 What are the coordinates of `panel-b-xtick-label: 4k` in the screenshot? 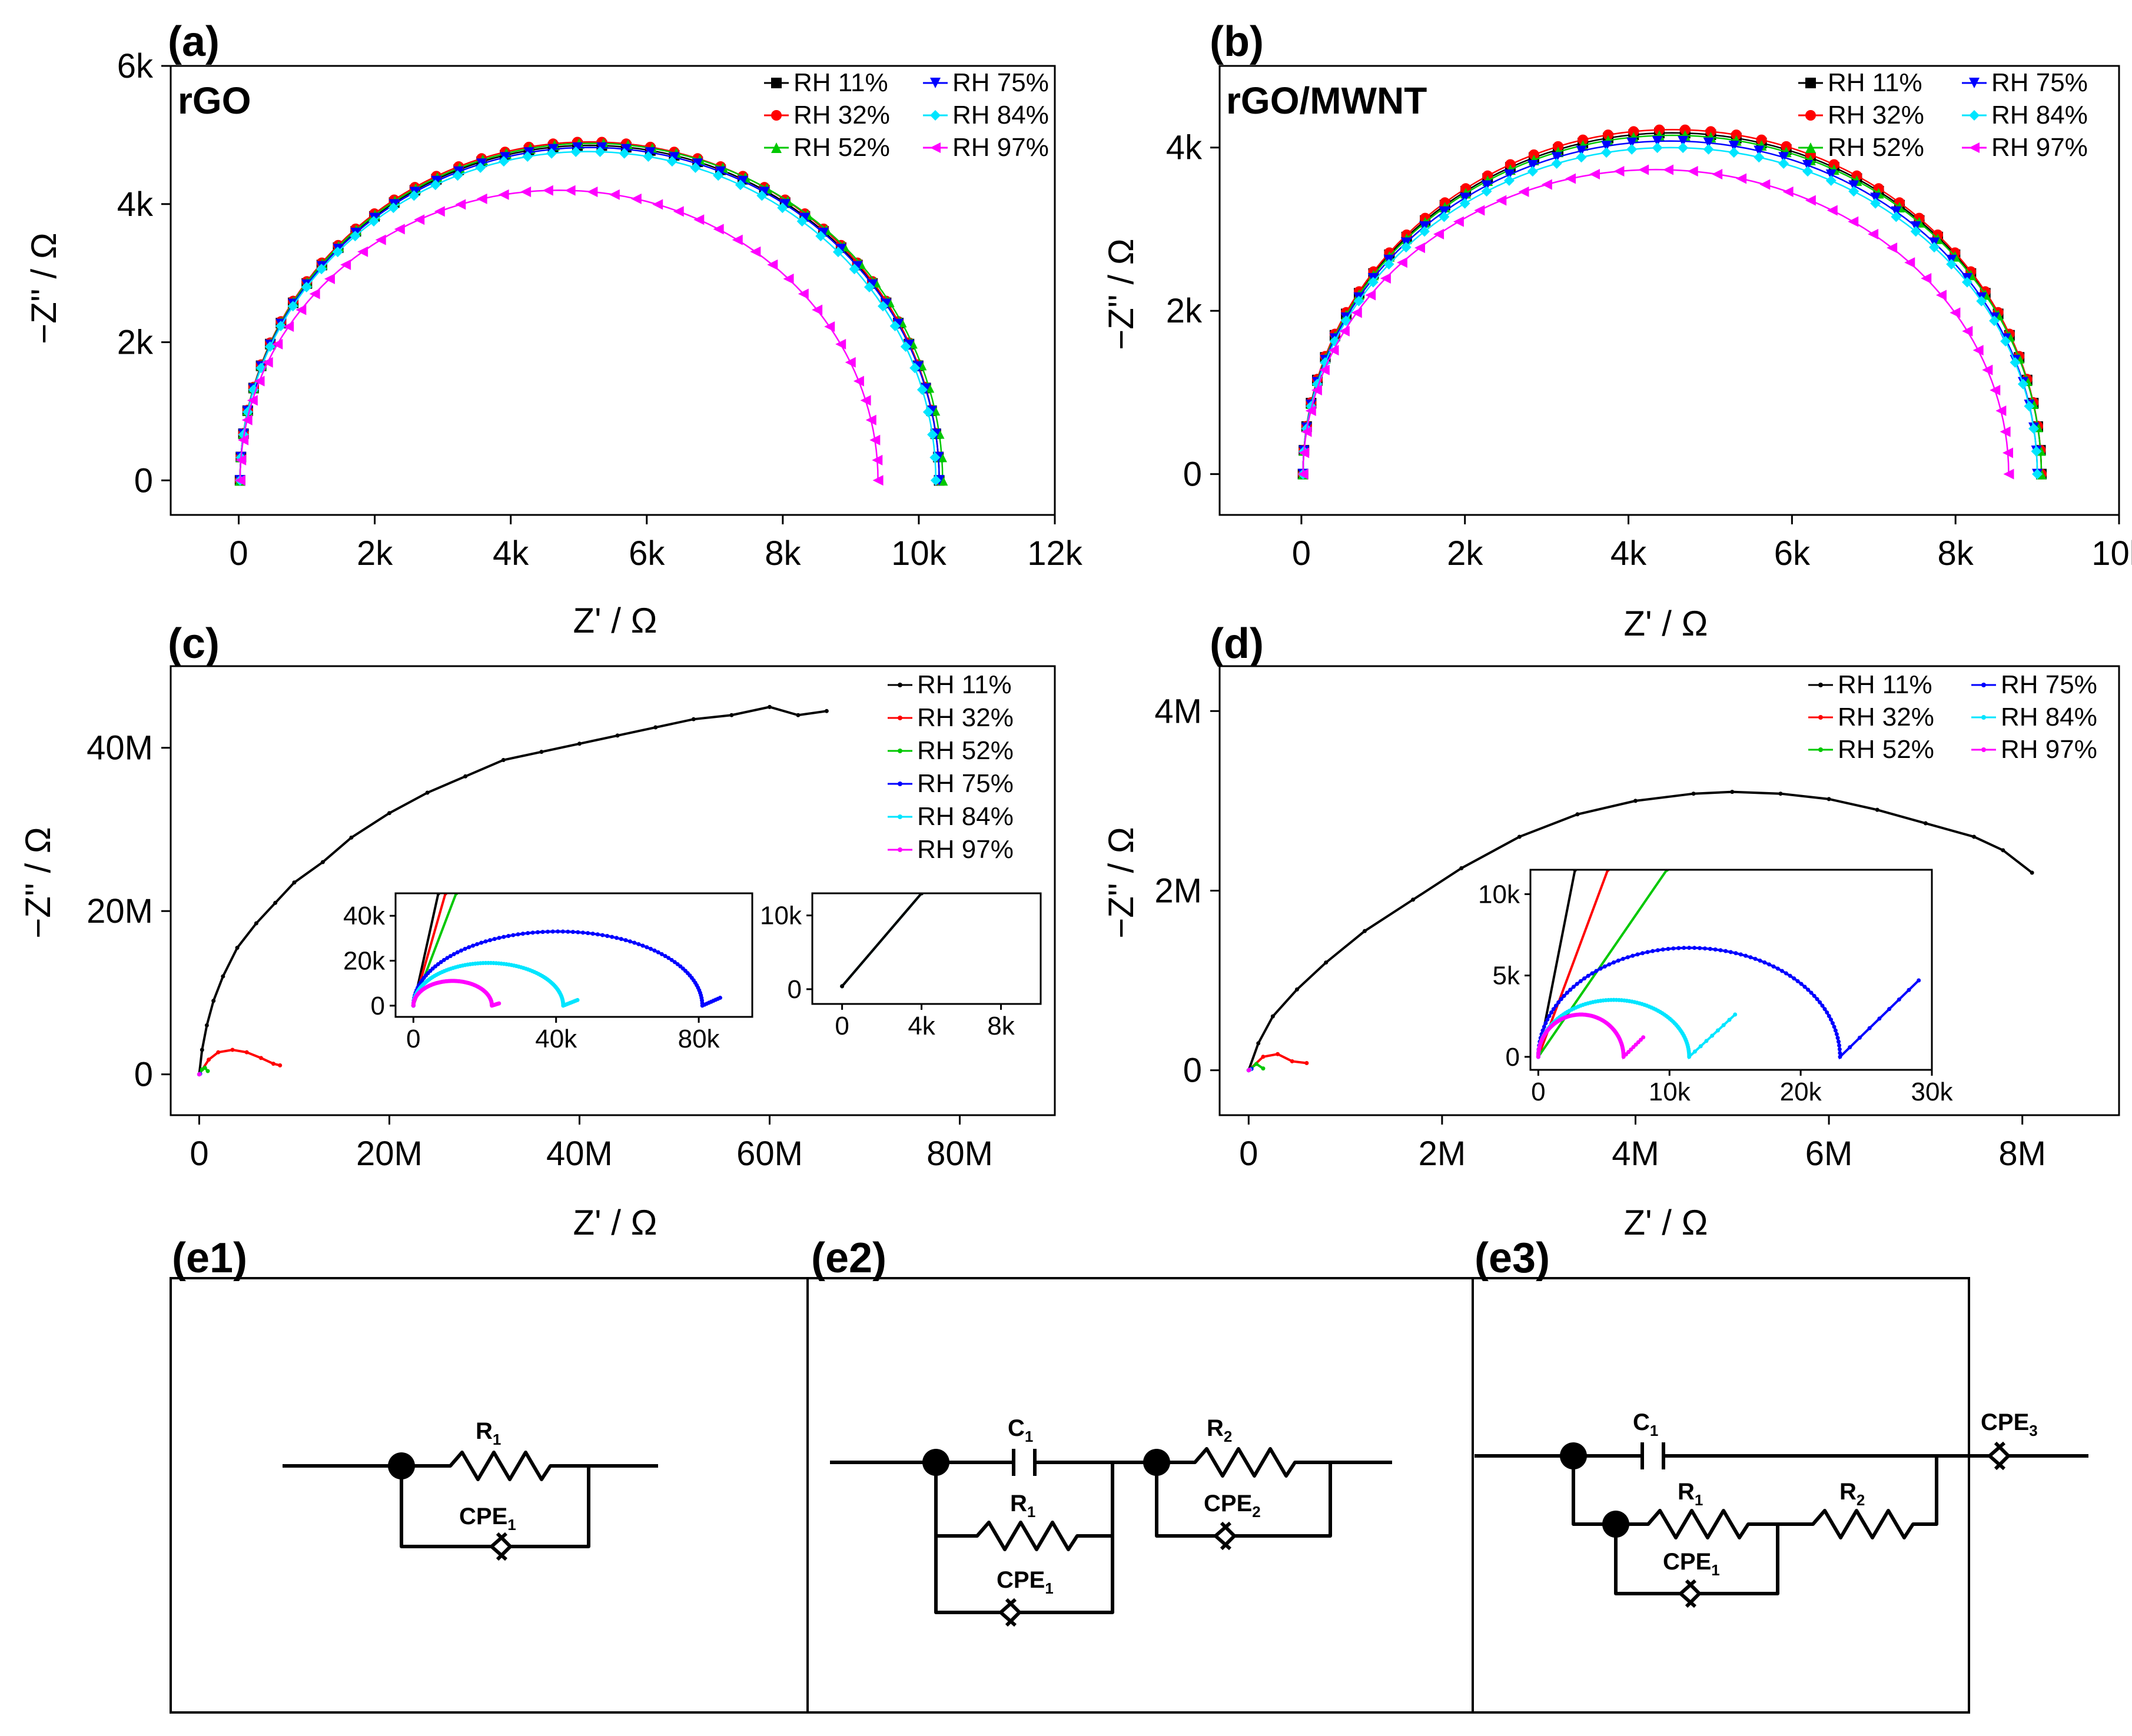 It's located at (1628, 554).